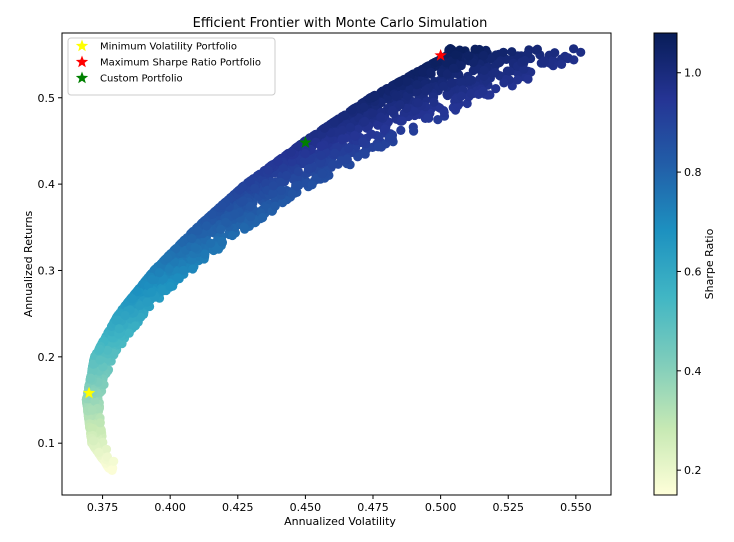  I want to click on y-axis-ticks: 0.1 0.2 0.3 0.4 0.5, so click(50, 271).